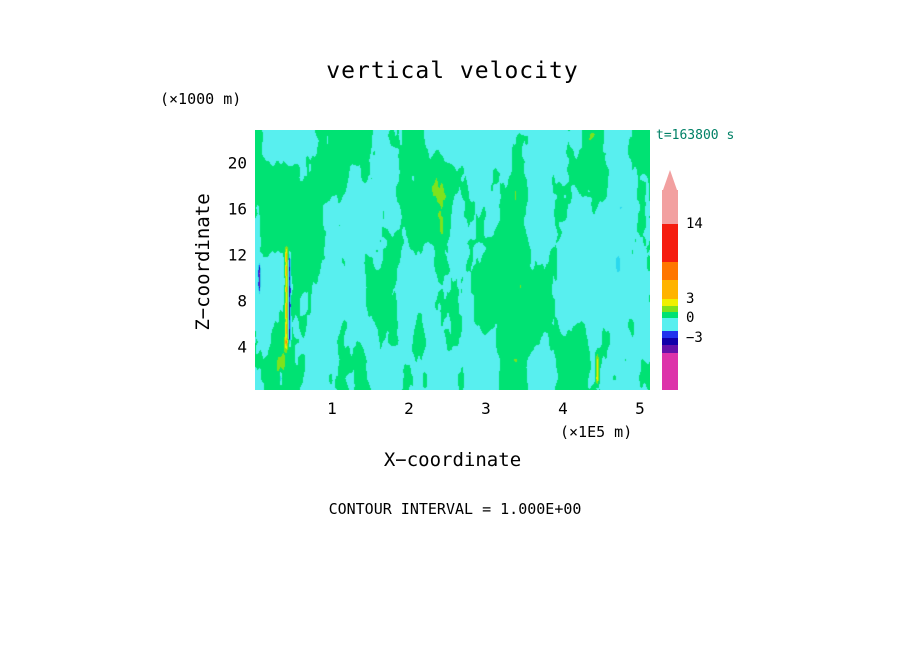 The image size is (904, 654). I want to click on contour-interval-text: CONTOUR INTERVAL = 1.000E+00, so click(455, 509).